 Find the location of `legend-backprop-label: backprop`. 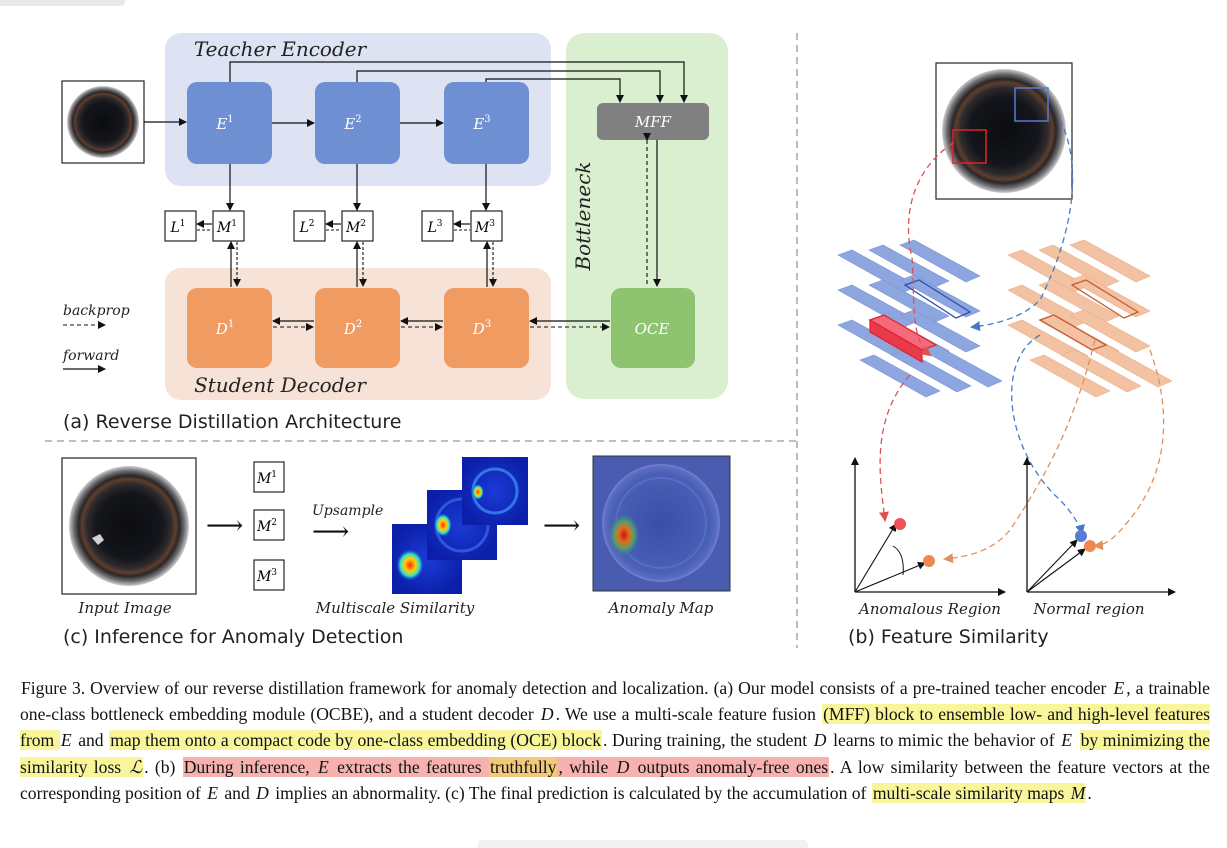

legend-backprop-label: backprop is located at coordinates (96, 311).